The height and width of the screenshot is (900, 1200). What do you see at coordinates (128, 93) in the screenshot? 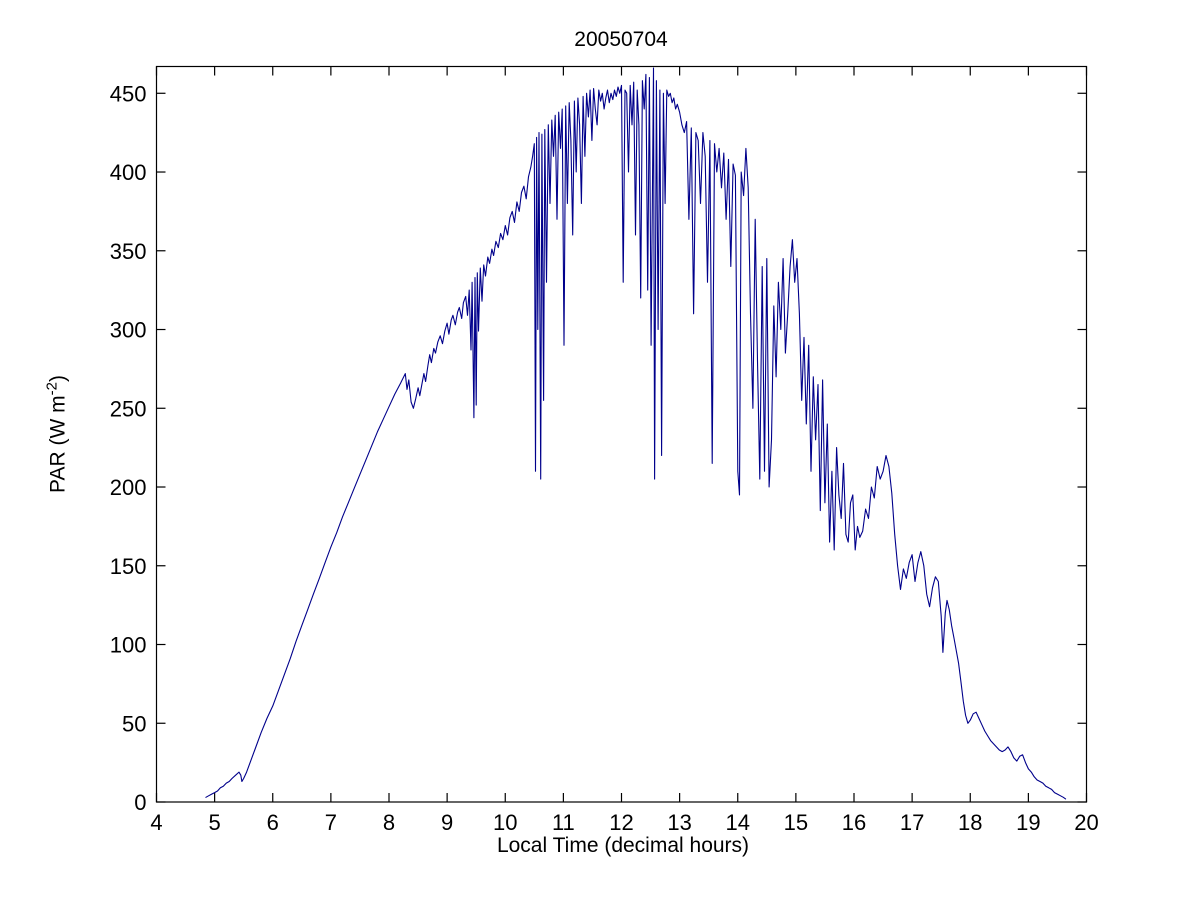
I see `y-tick-label: 450` at bounding box center [128, 93].